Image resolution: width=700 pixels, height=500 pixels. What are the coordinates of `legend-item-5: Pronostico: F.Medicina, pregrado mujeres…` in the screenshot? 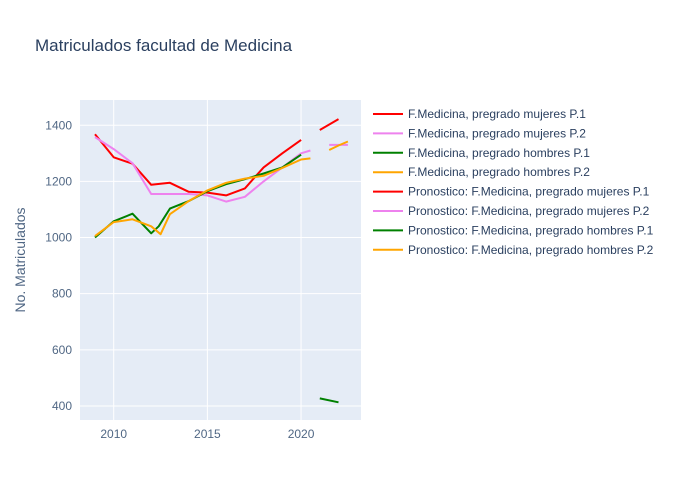 It's located at (511, 192).